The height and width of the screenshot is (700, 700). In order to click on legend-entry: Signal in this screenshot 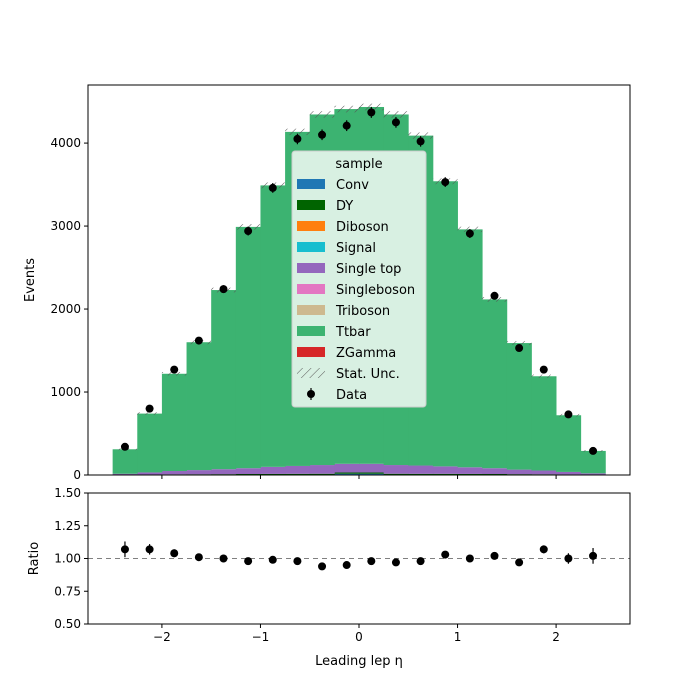, I will do `click(336, 248)`.